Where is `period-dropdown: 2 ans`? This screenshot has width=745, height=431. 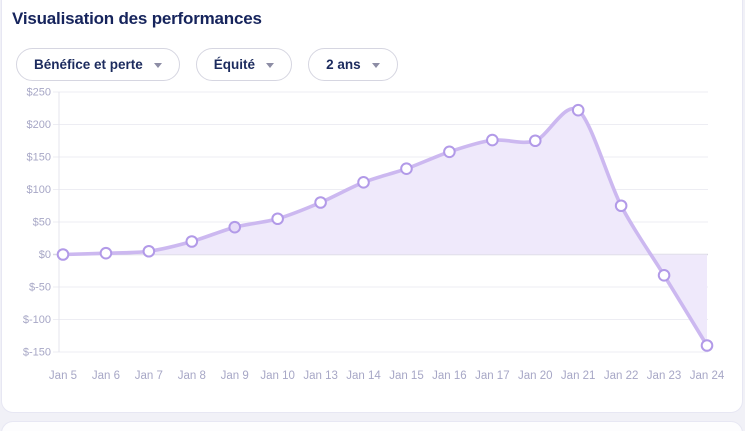
period-dropdown: 2 ans is located at coordinates (353, 64).